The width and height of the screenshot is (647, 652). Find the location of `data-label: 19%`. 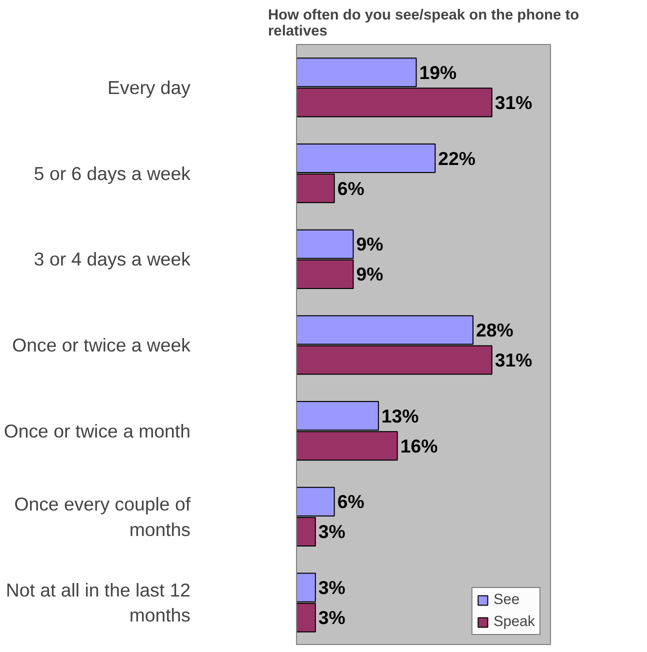

data-label: 19% is located at coordinates (438, 72).